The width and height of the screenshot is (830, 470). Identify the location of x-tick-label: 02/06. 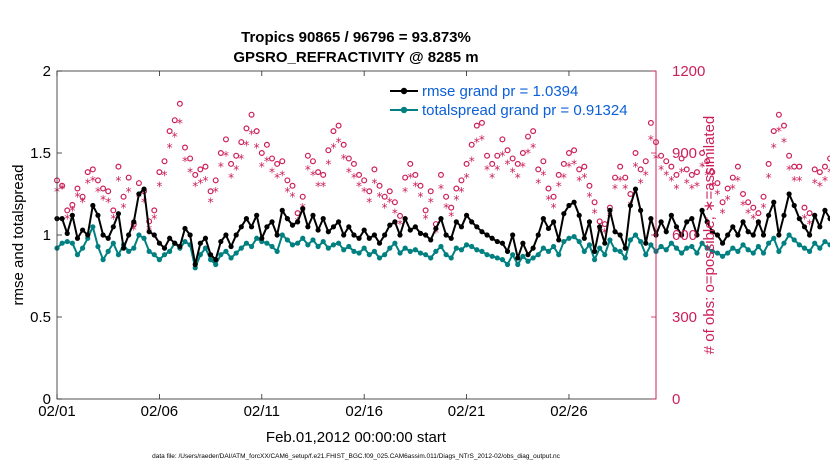
(160, 411).